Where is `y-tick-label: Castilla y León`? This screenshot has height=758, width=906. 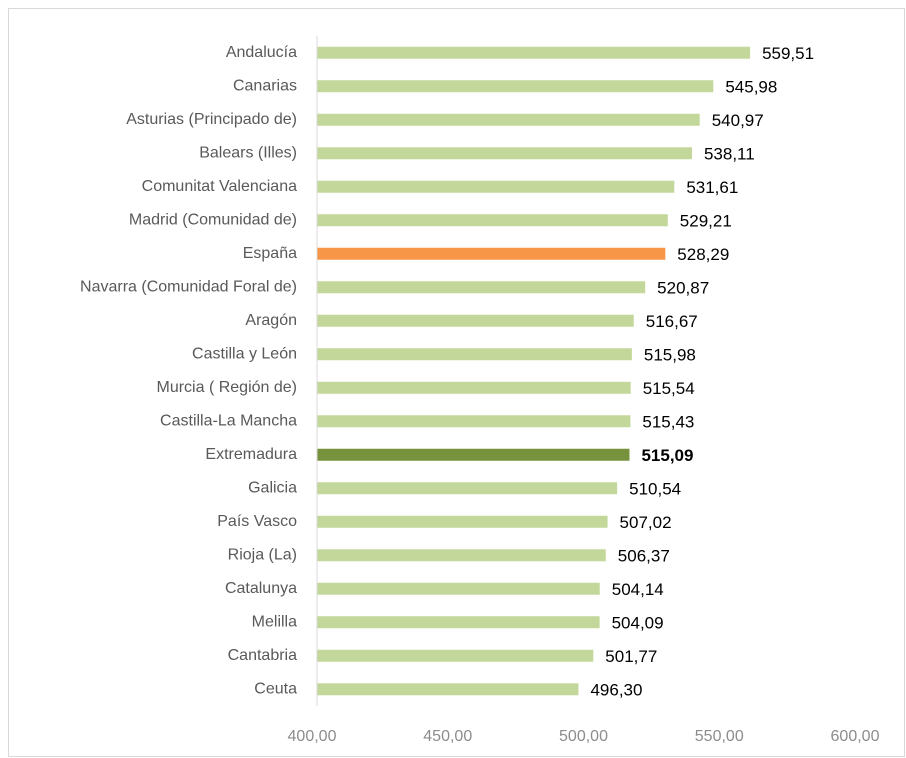
y-tick-label: Castilla y León is located at coordinates (244, 353).